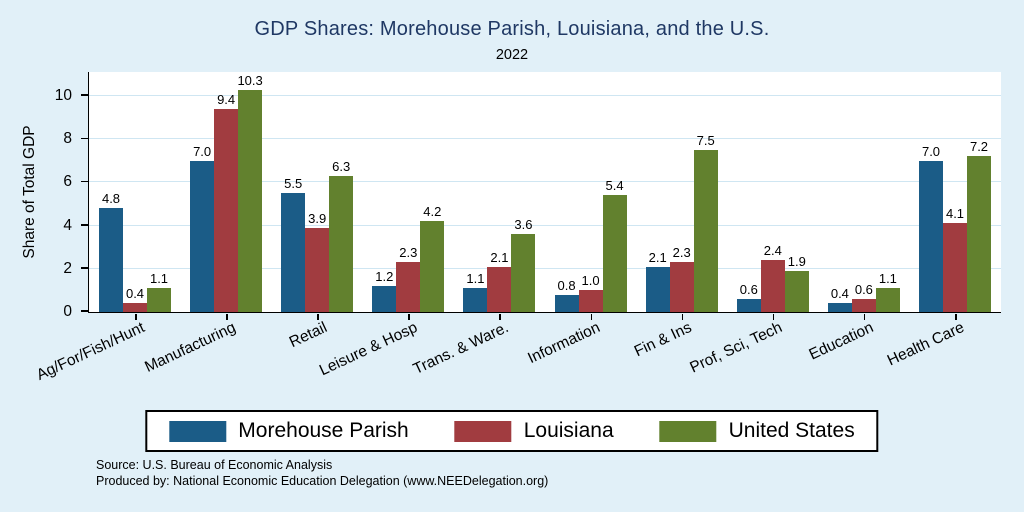 The image size is (1024, 512). Describe the element at coordinates (796, 261) in the screenshot. I see `bar-value-label: 1.9` at that location.